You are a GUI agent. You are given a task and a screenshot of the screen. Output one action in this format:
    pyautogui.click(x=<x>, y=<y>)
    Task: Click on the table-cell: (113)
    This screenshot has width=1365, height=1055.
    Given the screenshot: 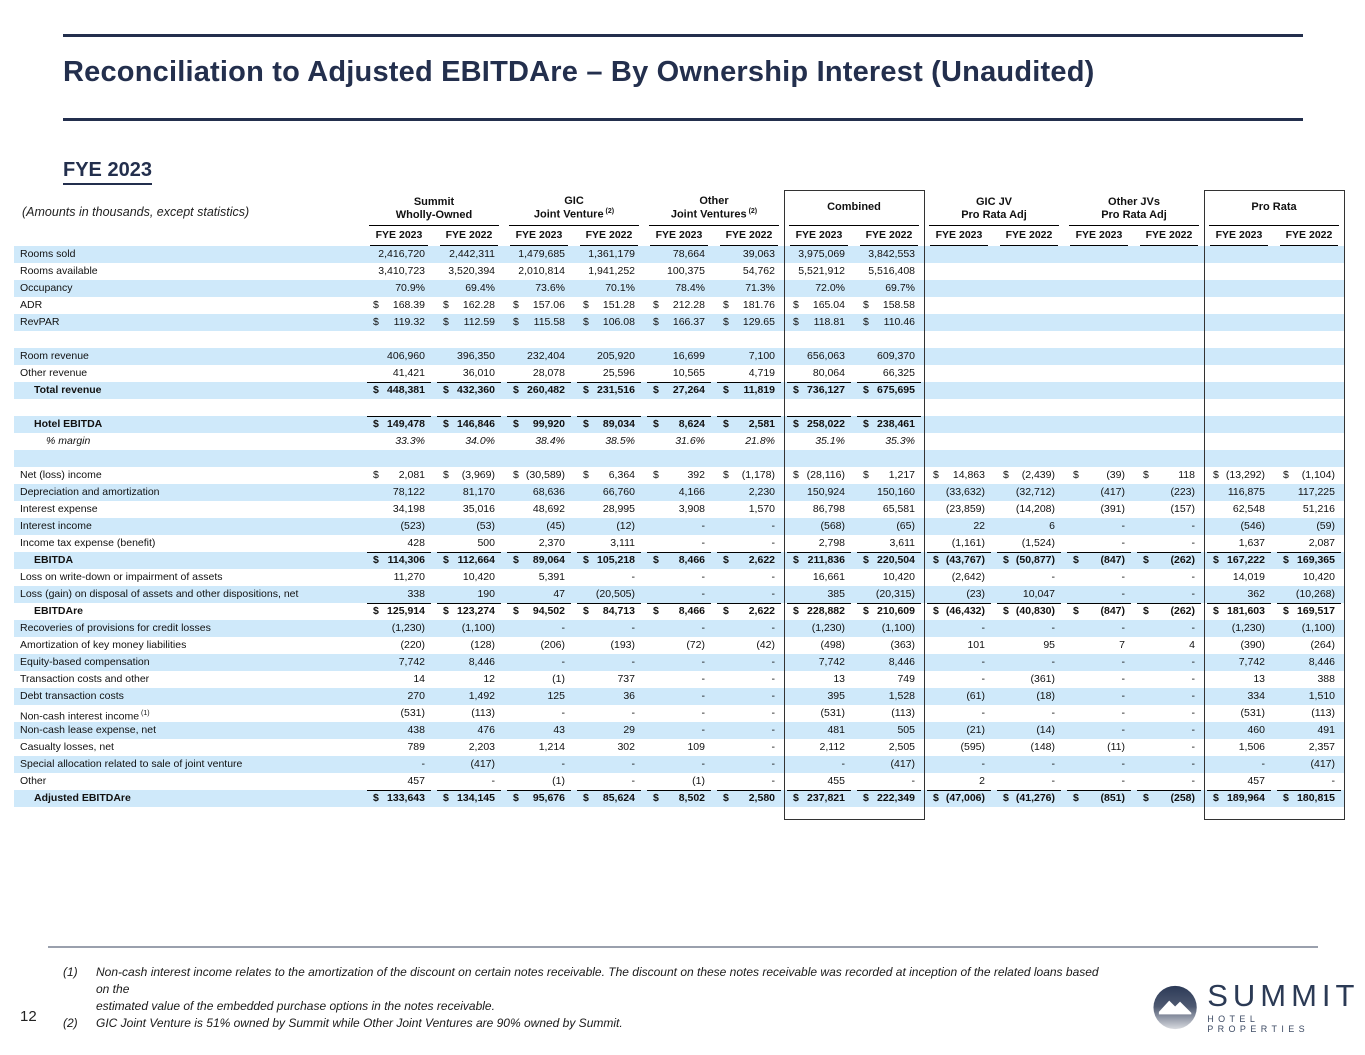 What is the action you would take?
    pyautogui.click(x=903, y=713)
    